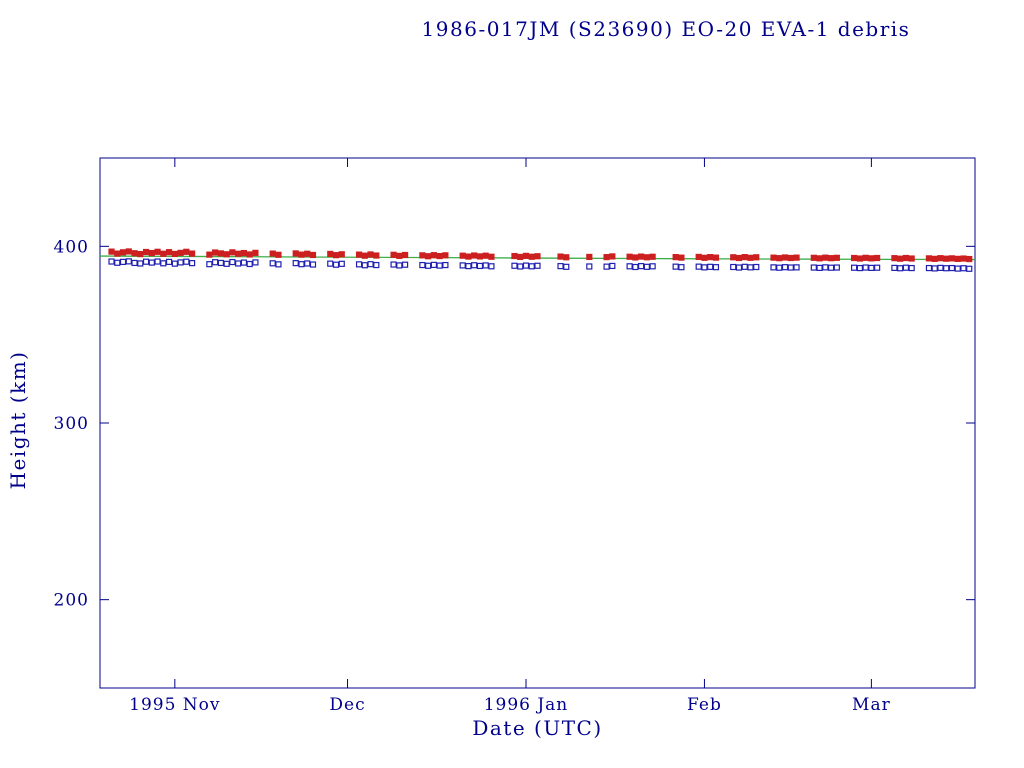  What do you see at coordinates (704, 705) in the screenshot?
I see `x-tick-label: Feb` at bounding box center [704, 705].